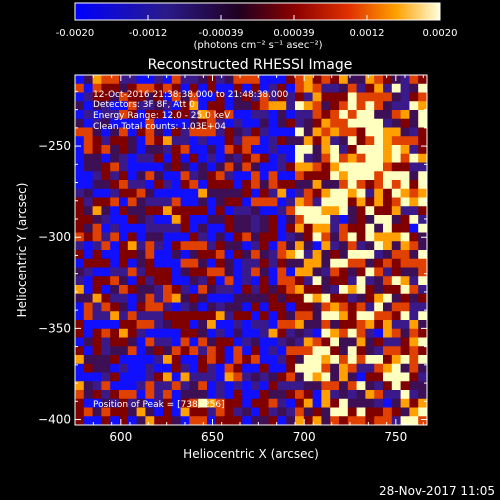  I want to click on y-tick-label: −250, so click(54, 146).